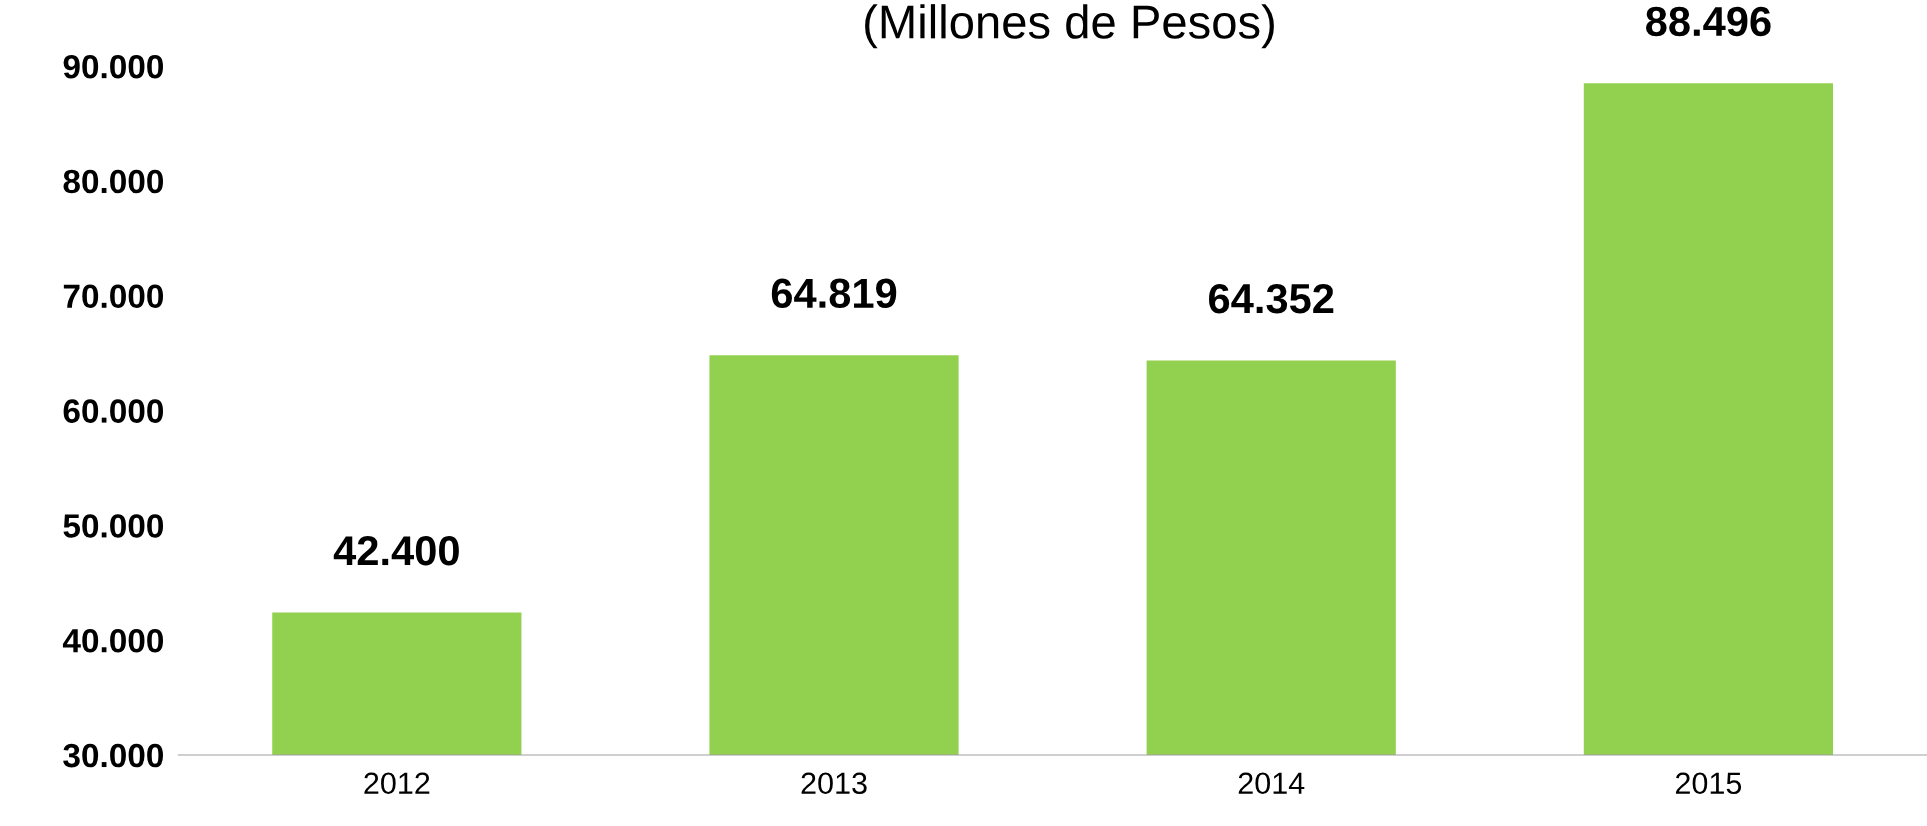 This screenshot has width=1927, height=826. What do you see at coordinates (113, 296) in the screenshot?
I see `y-tick-label: 70.000` at bounding box center [113, 296].